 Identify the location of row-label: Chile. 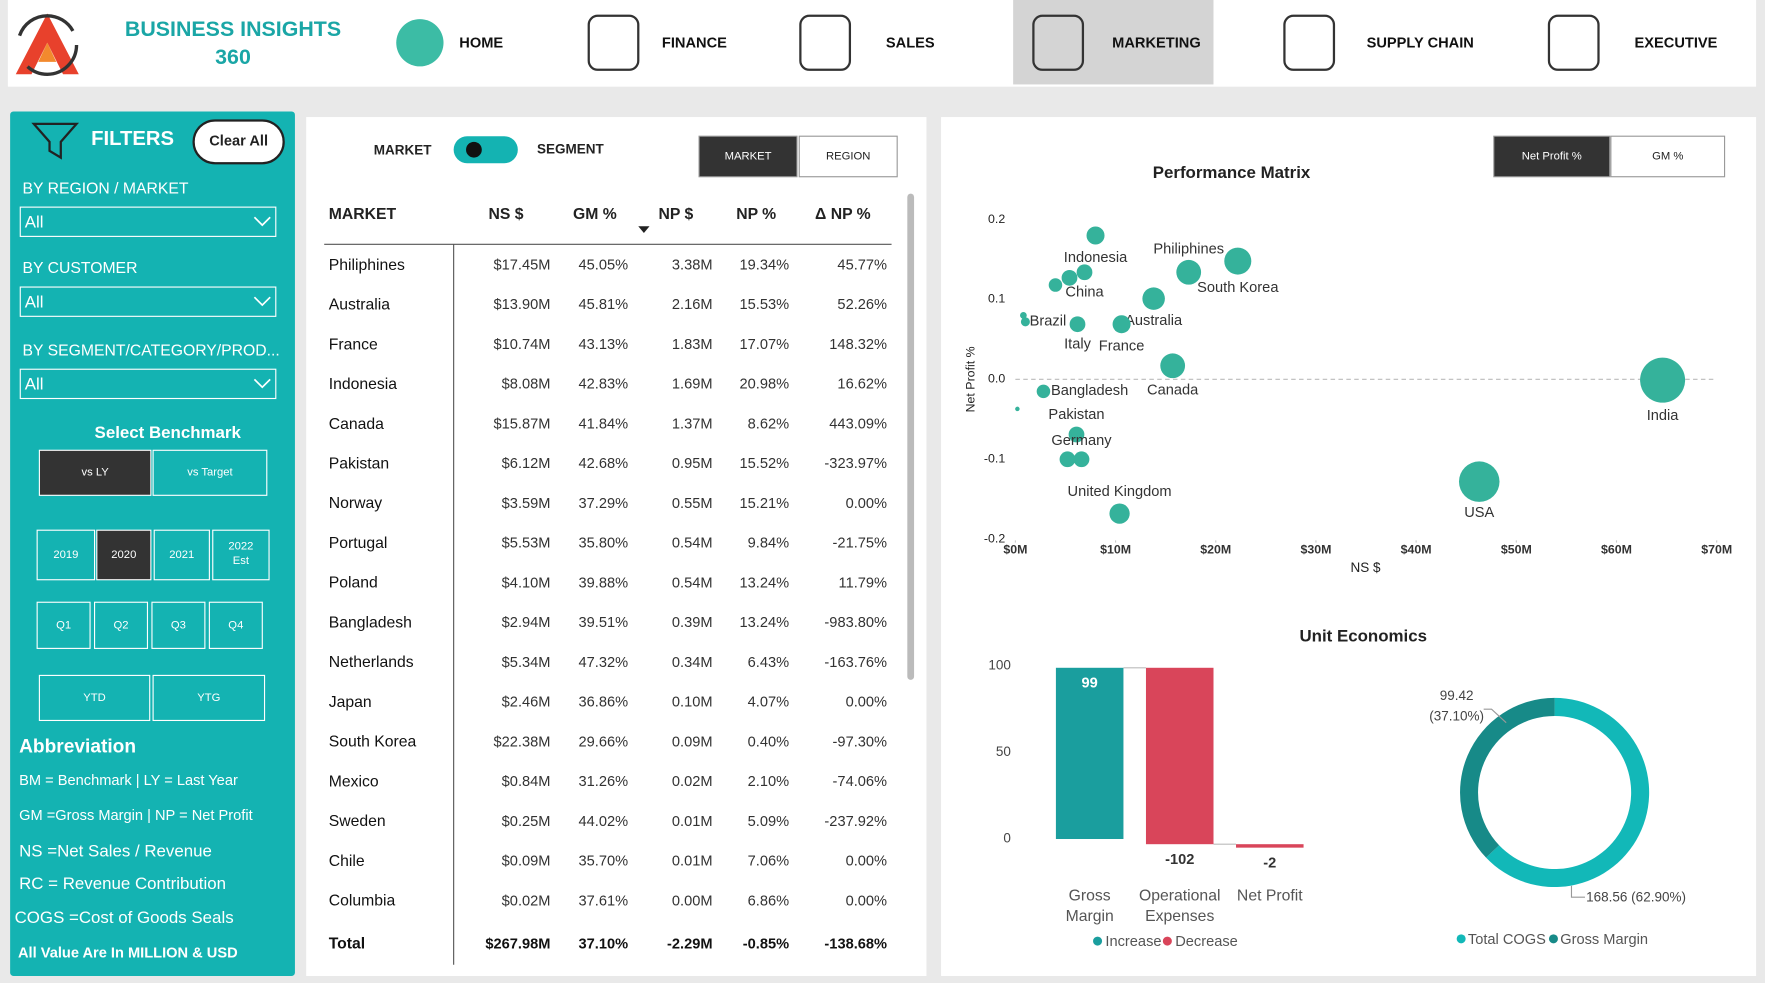
(347, 861).